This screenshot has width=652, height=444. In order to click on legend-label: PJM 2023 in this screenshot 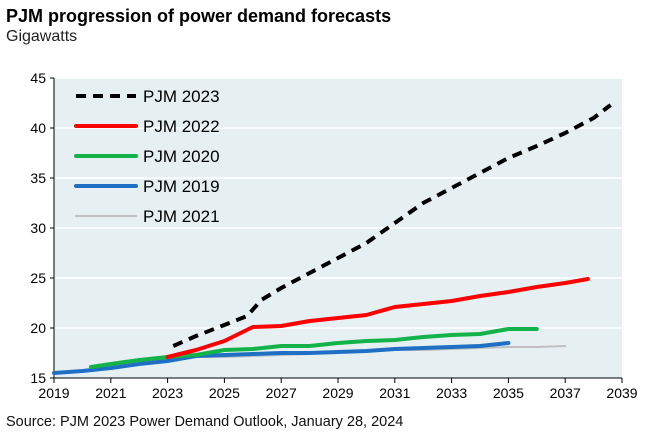, I will do `click(181, 96)`.